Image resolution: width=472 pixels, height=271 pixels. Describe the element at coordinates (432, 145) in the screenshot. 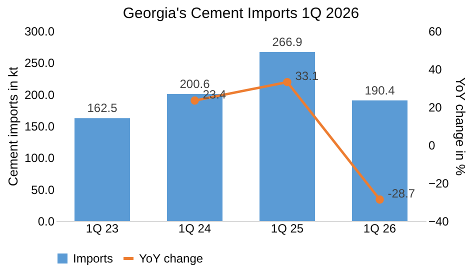

I see `y2-tick-label: 0` at that location.